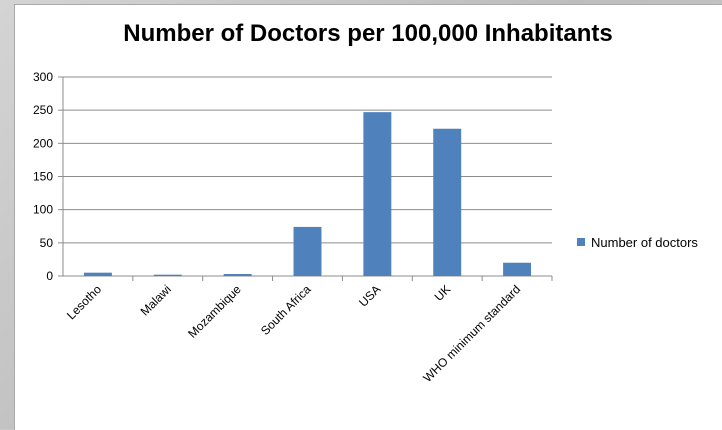 Image resolution: width=722 pixels, height=430 pixels. What do you see at coordinates (84, 302) in the screenshot?
I see `x-tick-label: Lesotho` at bounding box center [84, 302].